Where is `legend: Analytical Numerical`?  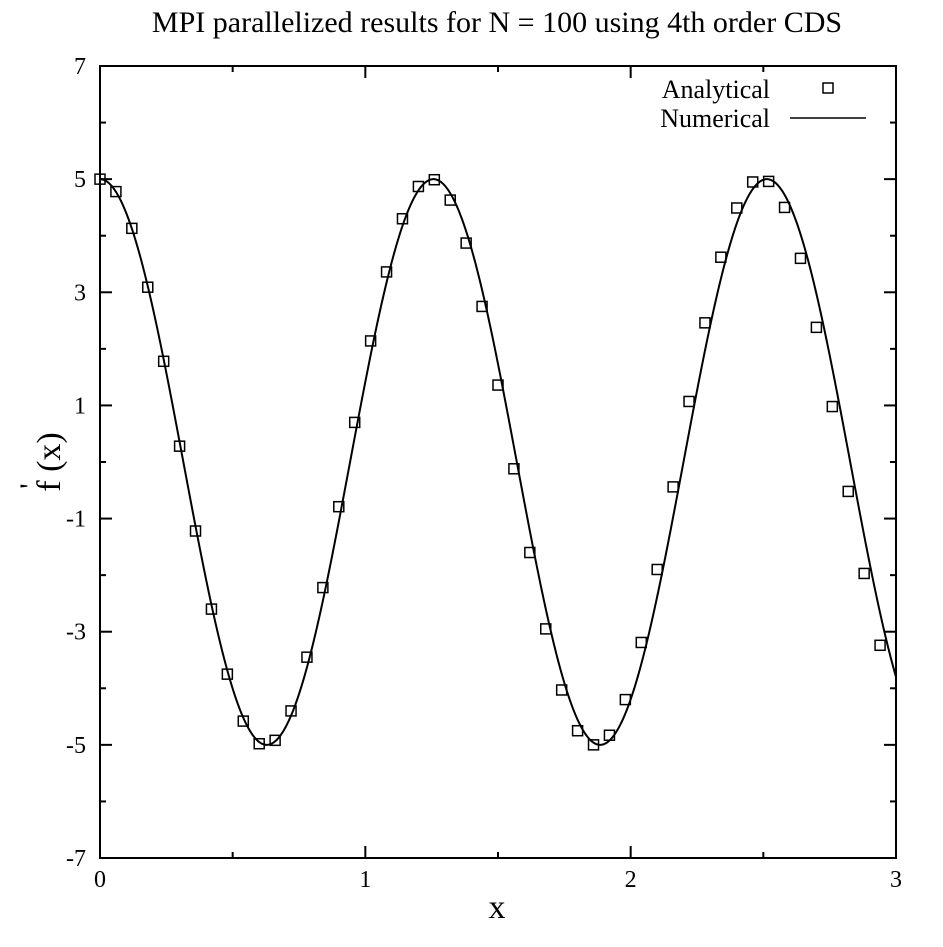
legend: Analytical Numerical is located at coordinates (763, 104).